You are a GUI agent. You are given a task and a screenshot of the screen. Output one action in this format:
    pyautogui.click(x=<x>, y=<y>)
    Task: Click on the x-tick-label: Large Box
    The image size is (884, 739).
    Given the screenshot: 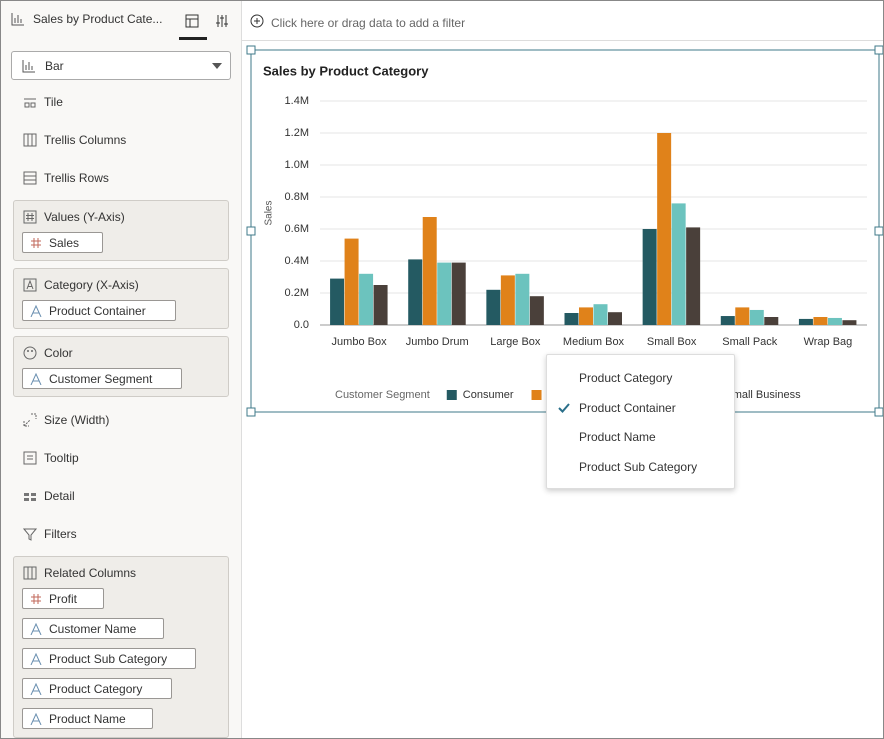 What is the action you would take?
    pyautogui.click(x=515, y=342)
    